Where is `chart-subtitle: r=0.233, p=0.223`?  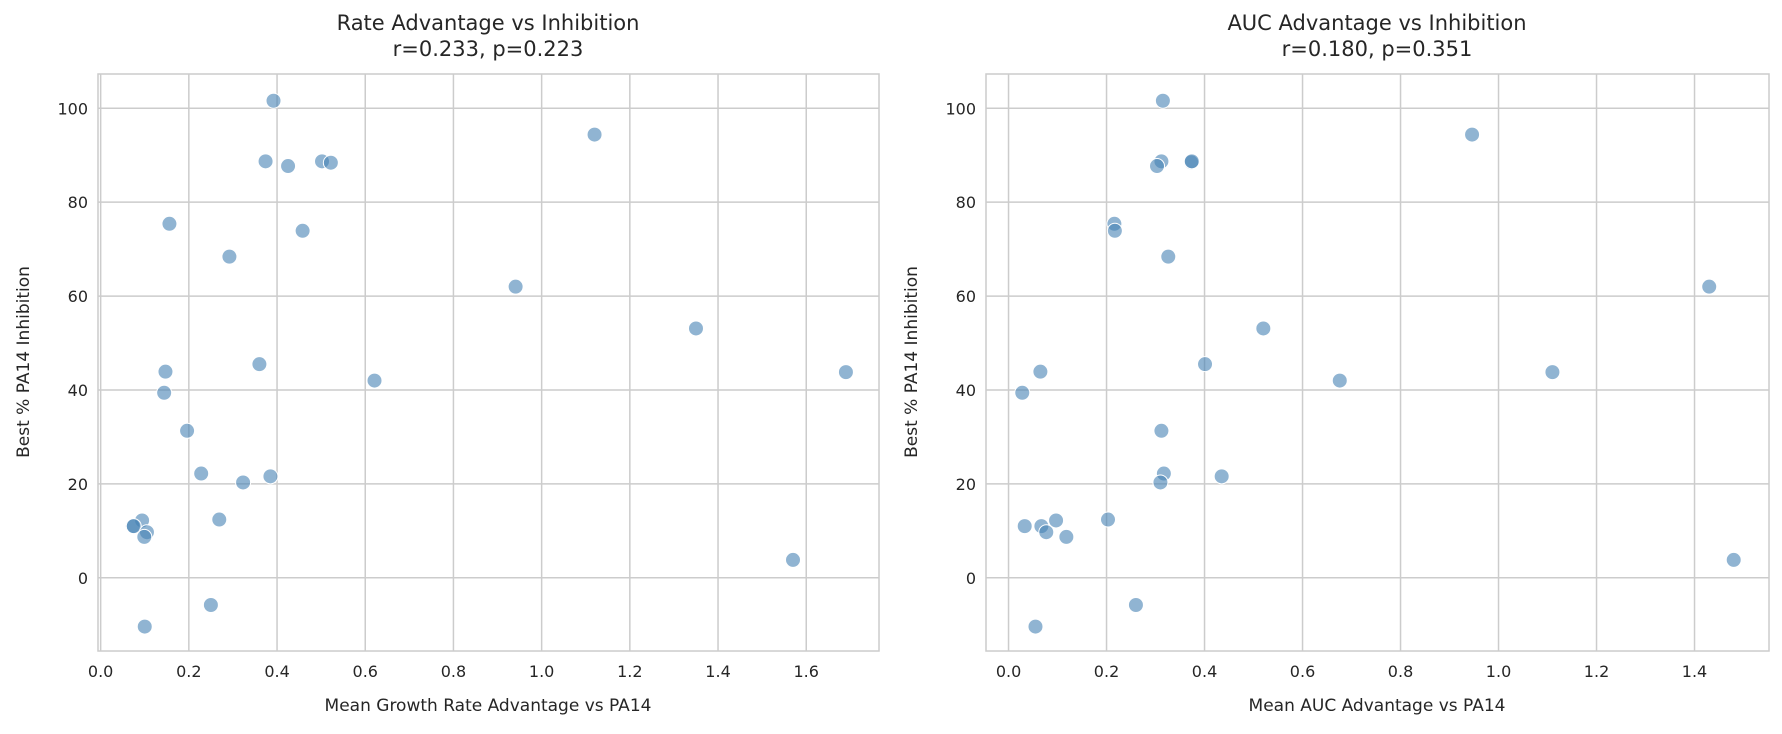
chart-subtitle: r=0.233, p=0.223 is located at coordinates (488, 49).